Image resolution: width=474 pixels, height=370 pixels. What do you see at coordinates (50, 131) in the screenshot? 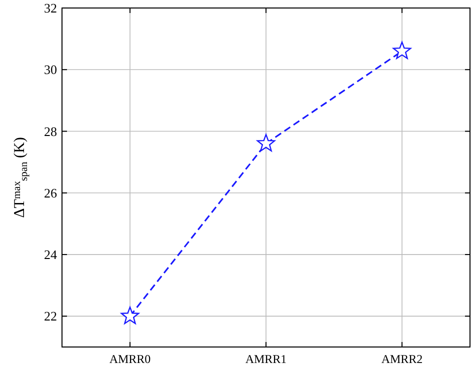
I see `y-tick-label: 28` at bounding box center [50, 131].